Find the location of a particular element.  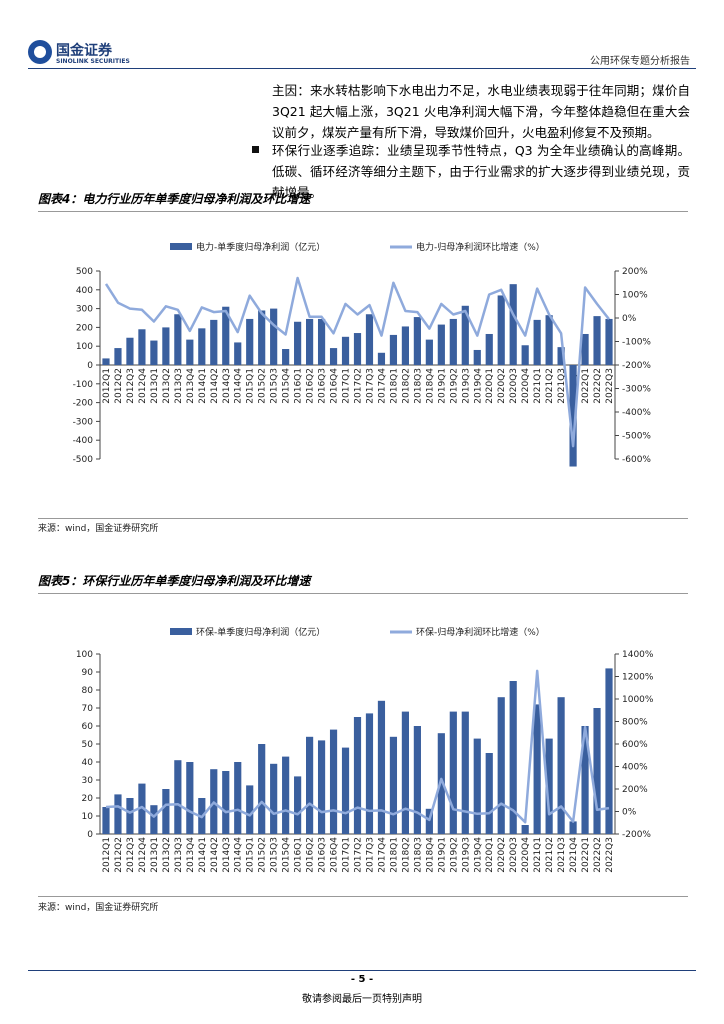

x-tick-label: 2022Q2 is located at coordinates (598, 386).